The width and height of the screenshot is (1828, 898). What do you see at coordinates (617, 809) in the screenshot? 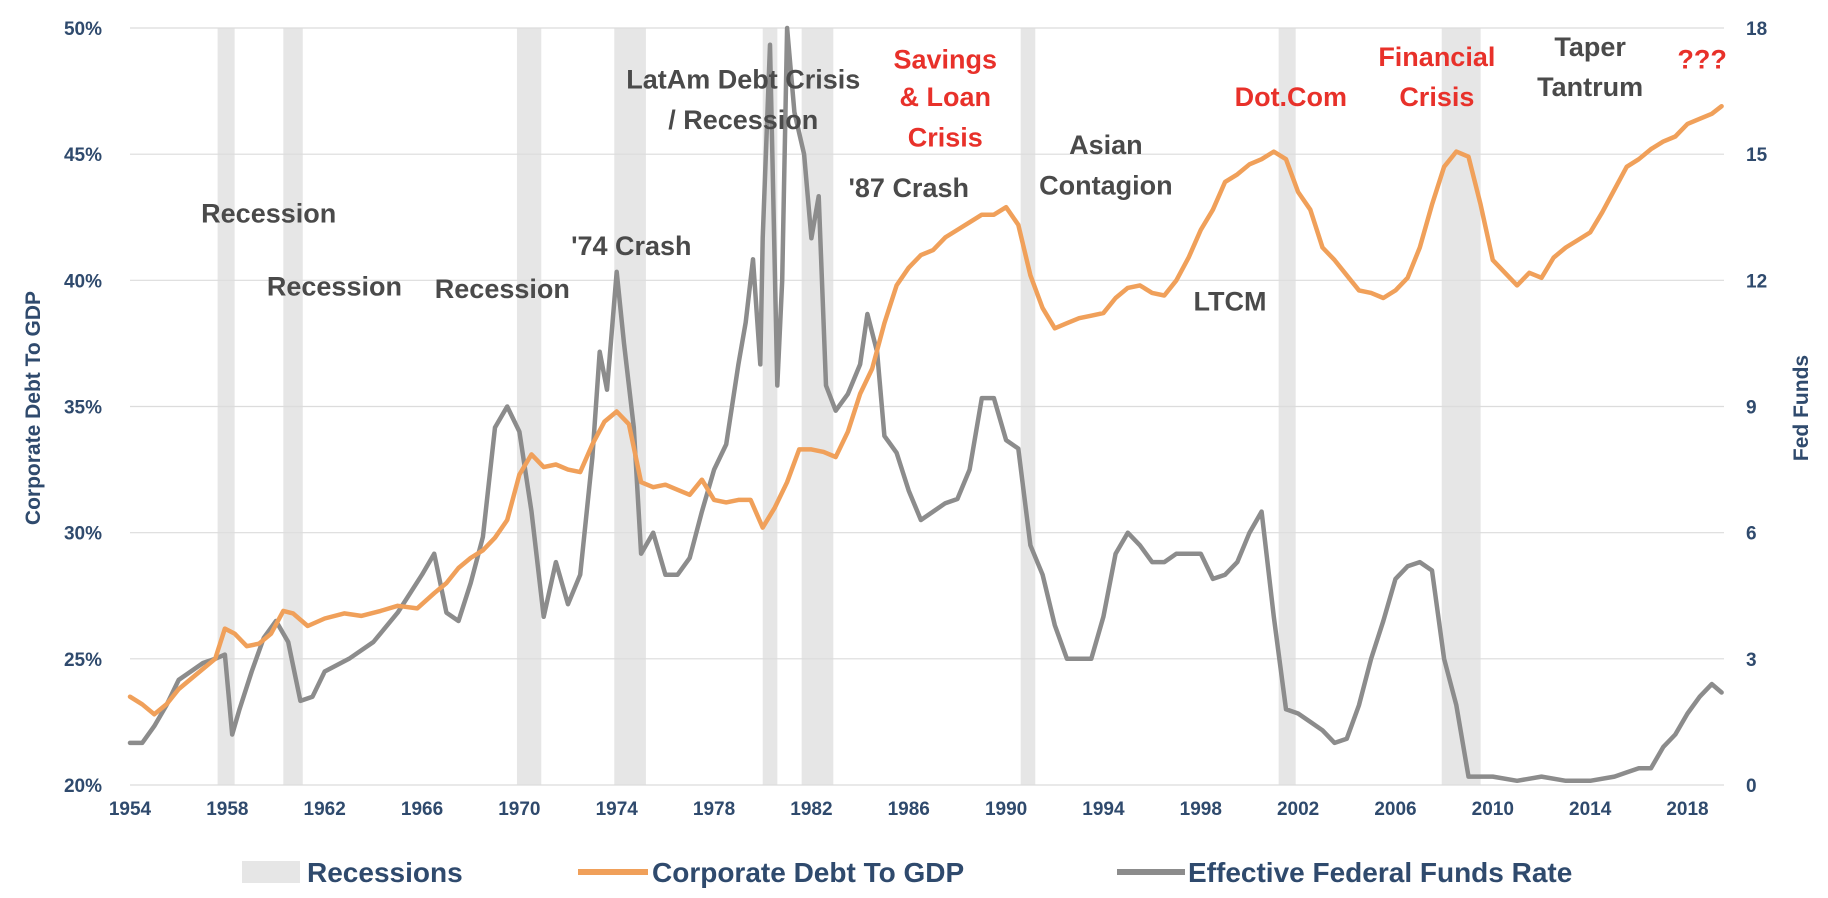
I see `x-tick-label: 1974` at bounding box center [617, 809].